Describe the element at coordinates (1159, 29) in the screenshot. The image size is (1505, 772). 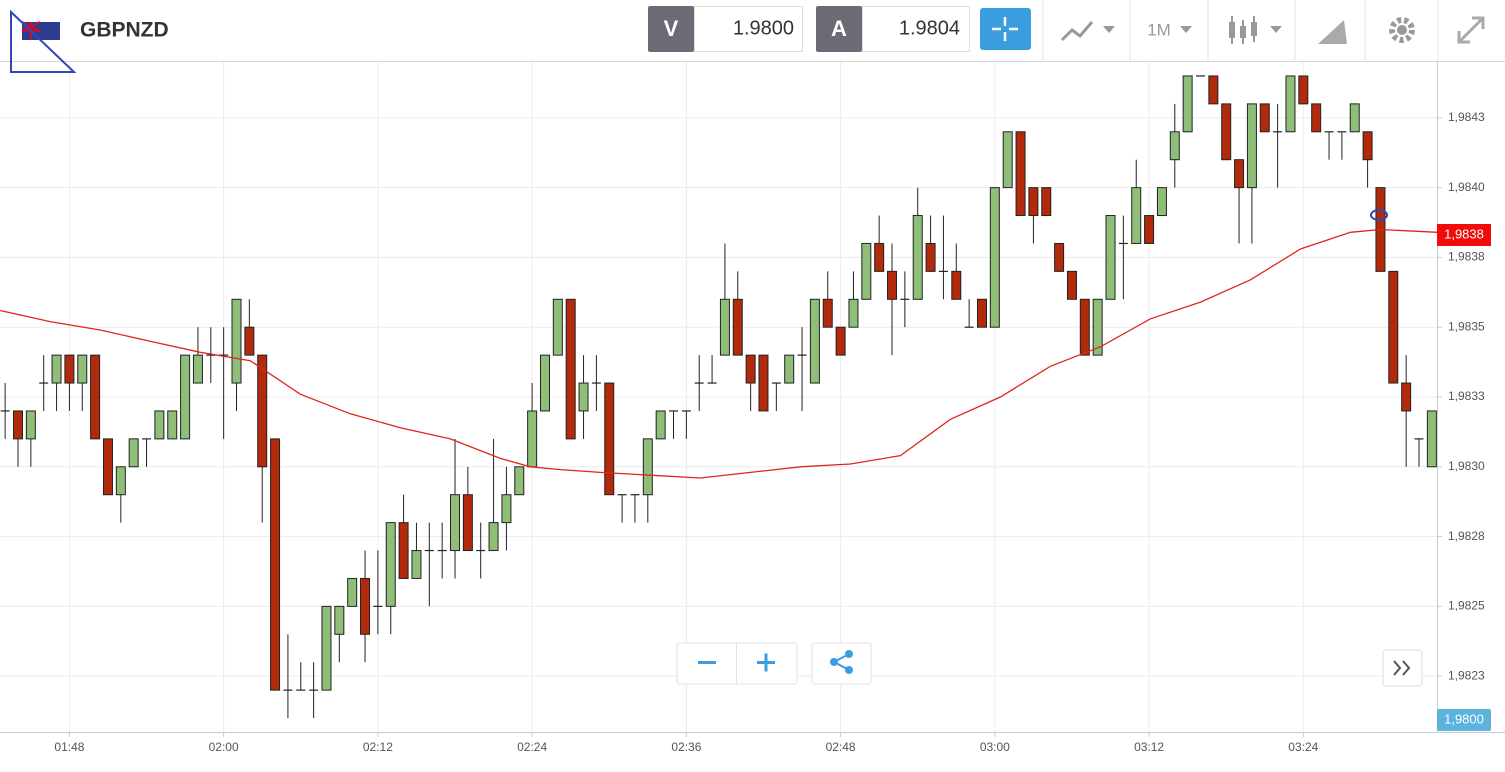
I see `timeframe: 1M` at that location.